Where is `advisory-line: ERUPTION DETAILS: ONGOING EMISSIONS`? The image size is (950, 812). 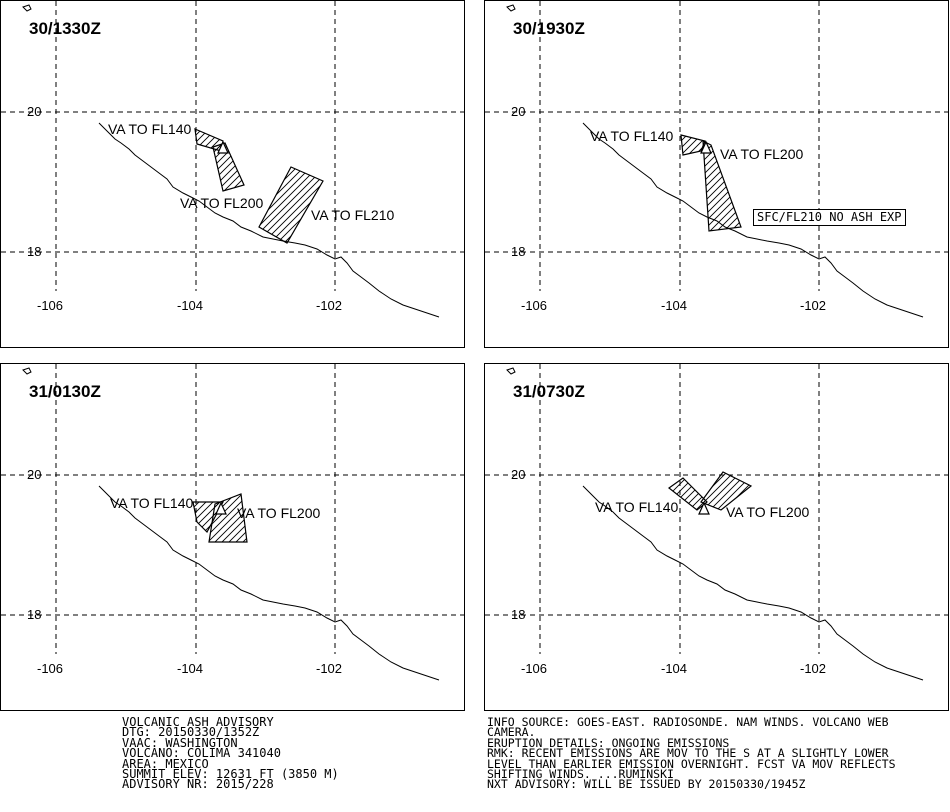 advisory-line: ERUPTION DETAILS: ONGOING EMISSIONS is located at coordinates (608, 742).